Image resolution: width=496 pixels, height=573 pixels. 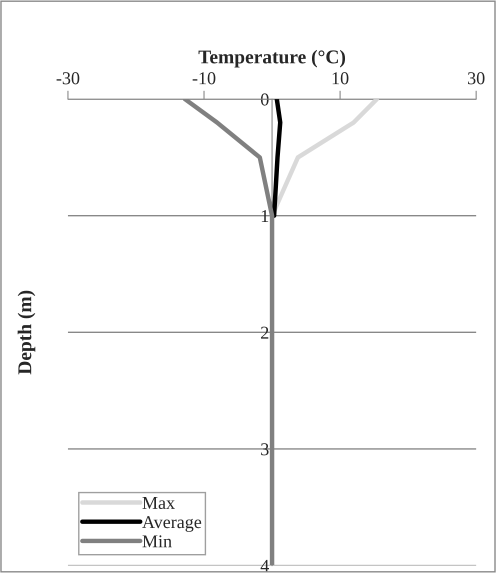 I want to click on legend-label: Max, so click(x=158, y=503).